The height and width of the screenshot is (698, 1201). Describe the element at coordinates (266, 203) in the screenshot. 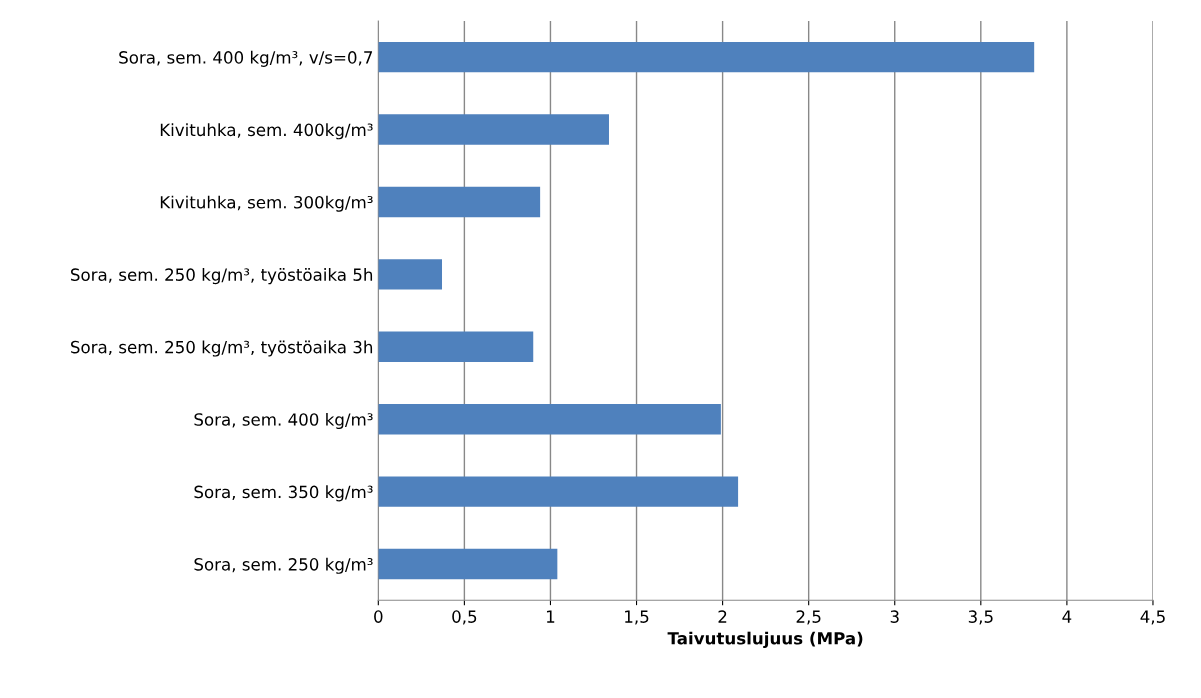

I see `y-tick-label: Kivituhka, sem. 300kg/m³` at that location.